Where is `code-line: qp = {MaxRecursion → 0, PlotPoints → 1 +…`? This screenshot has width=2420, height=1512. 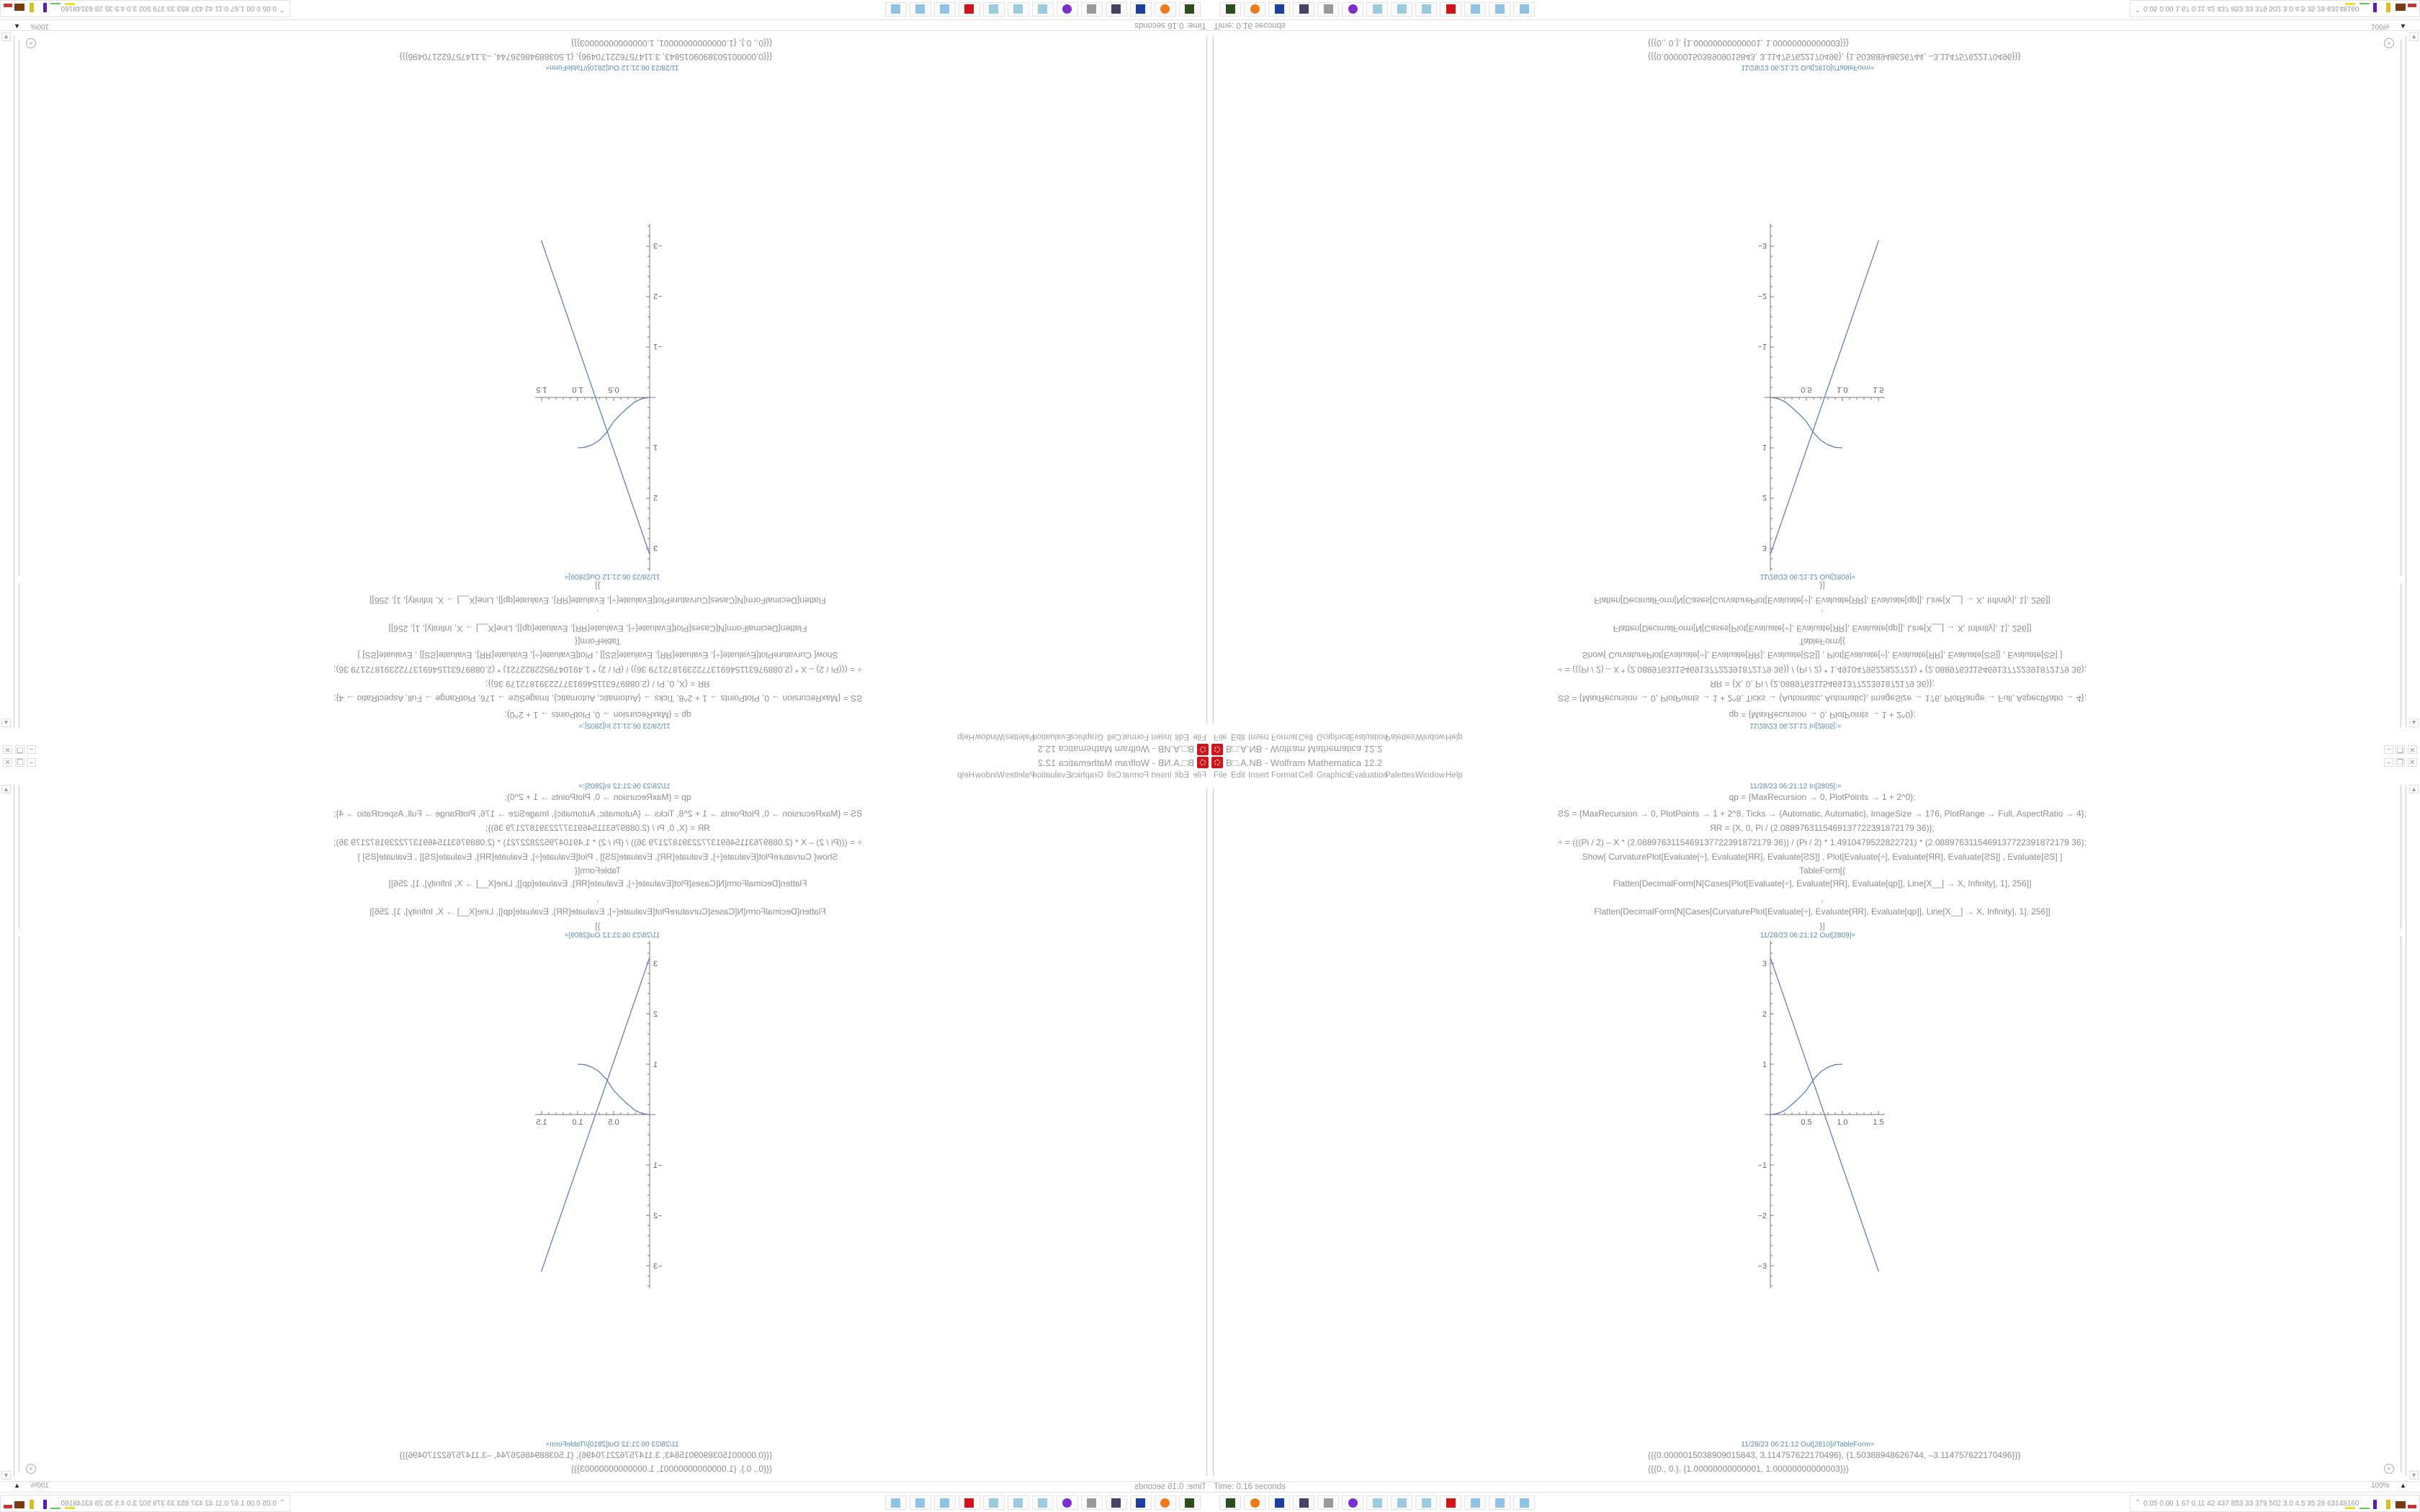
code-line: qp = {MaxRecursion → 0, PlotPoints → 1 +… is located at coordinates (597, 797).